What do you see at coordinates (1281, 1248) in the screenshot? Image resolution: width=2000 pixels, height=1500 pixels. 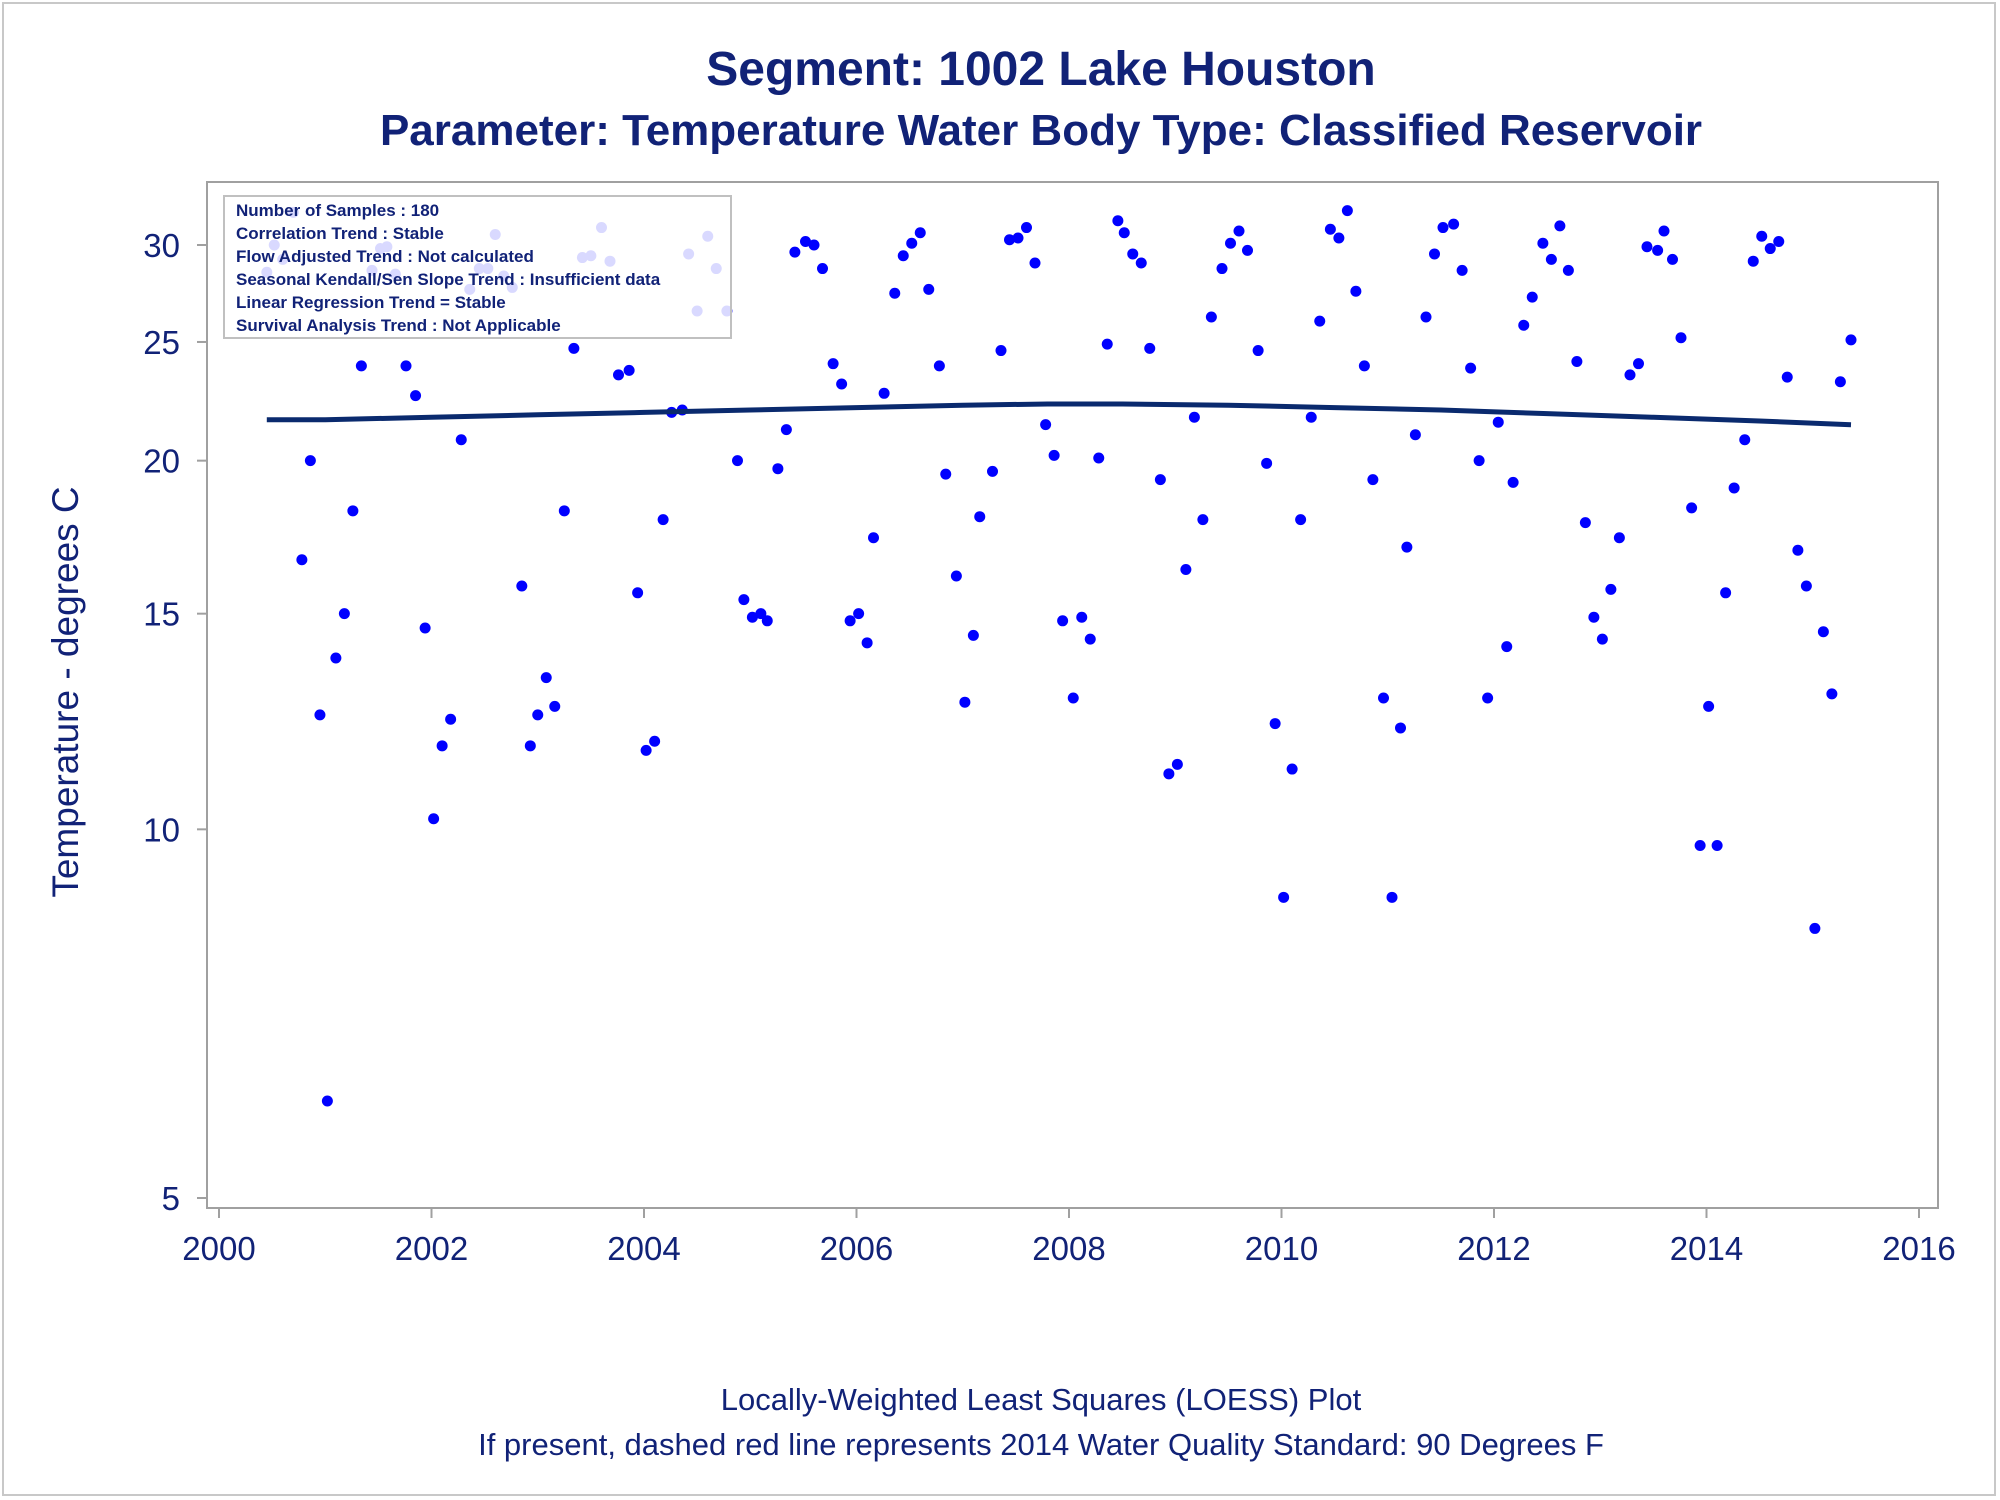 I see `x-tick-label: 2010` at bounding box center [1281, 1248].